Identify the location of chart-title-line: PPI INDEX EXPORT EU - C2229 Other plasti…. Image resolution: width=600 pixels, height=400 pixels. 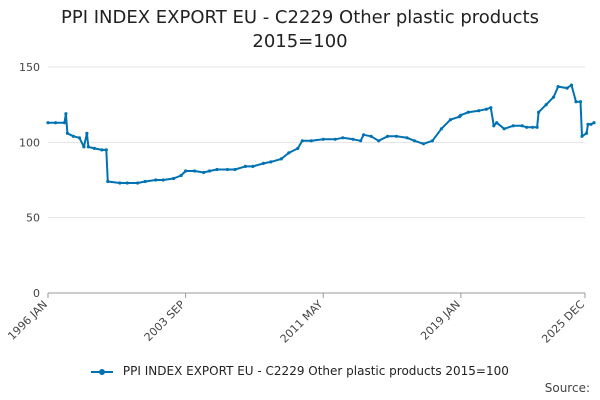
(300, 17).